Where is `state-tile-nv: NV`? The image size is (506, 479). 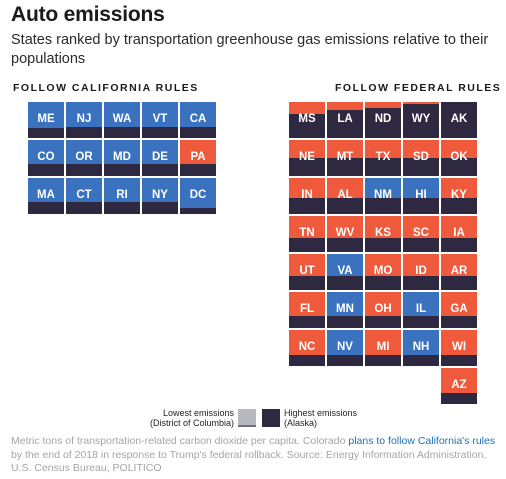 state-tile-nv: NV is located at coordinates (345, 348).